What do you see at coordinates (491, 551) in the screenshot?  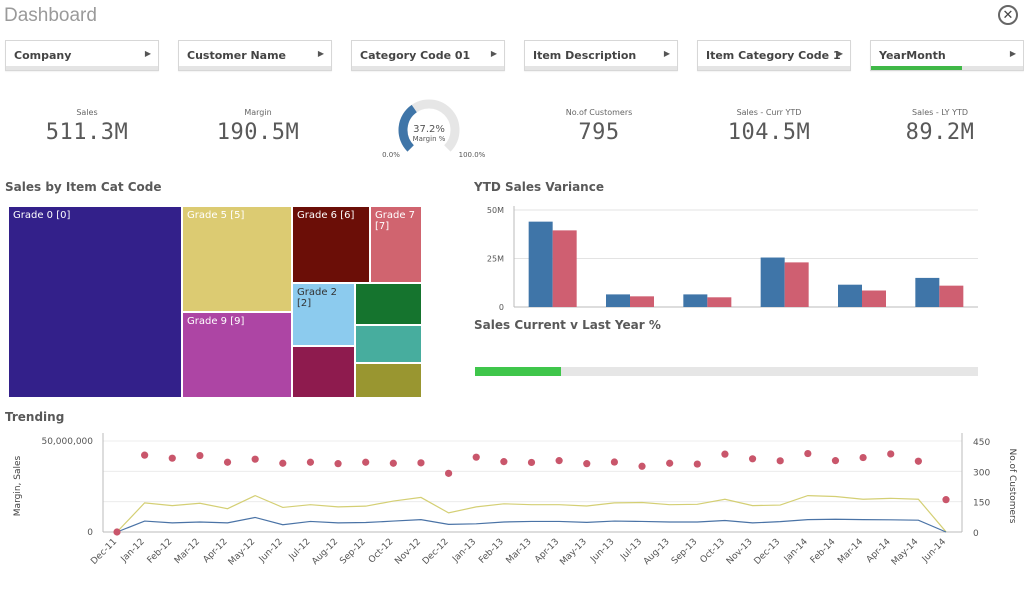 I see `x-tick-label: Feb-13` at bounding box center [491, 551].